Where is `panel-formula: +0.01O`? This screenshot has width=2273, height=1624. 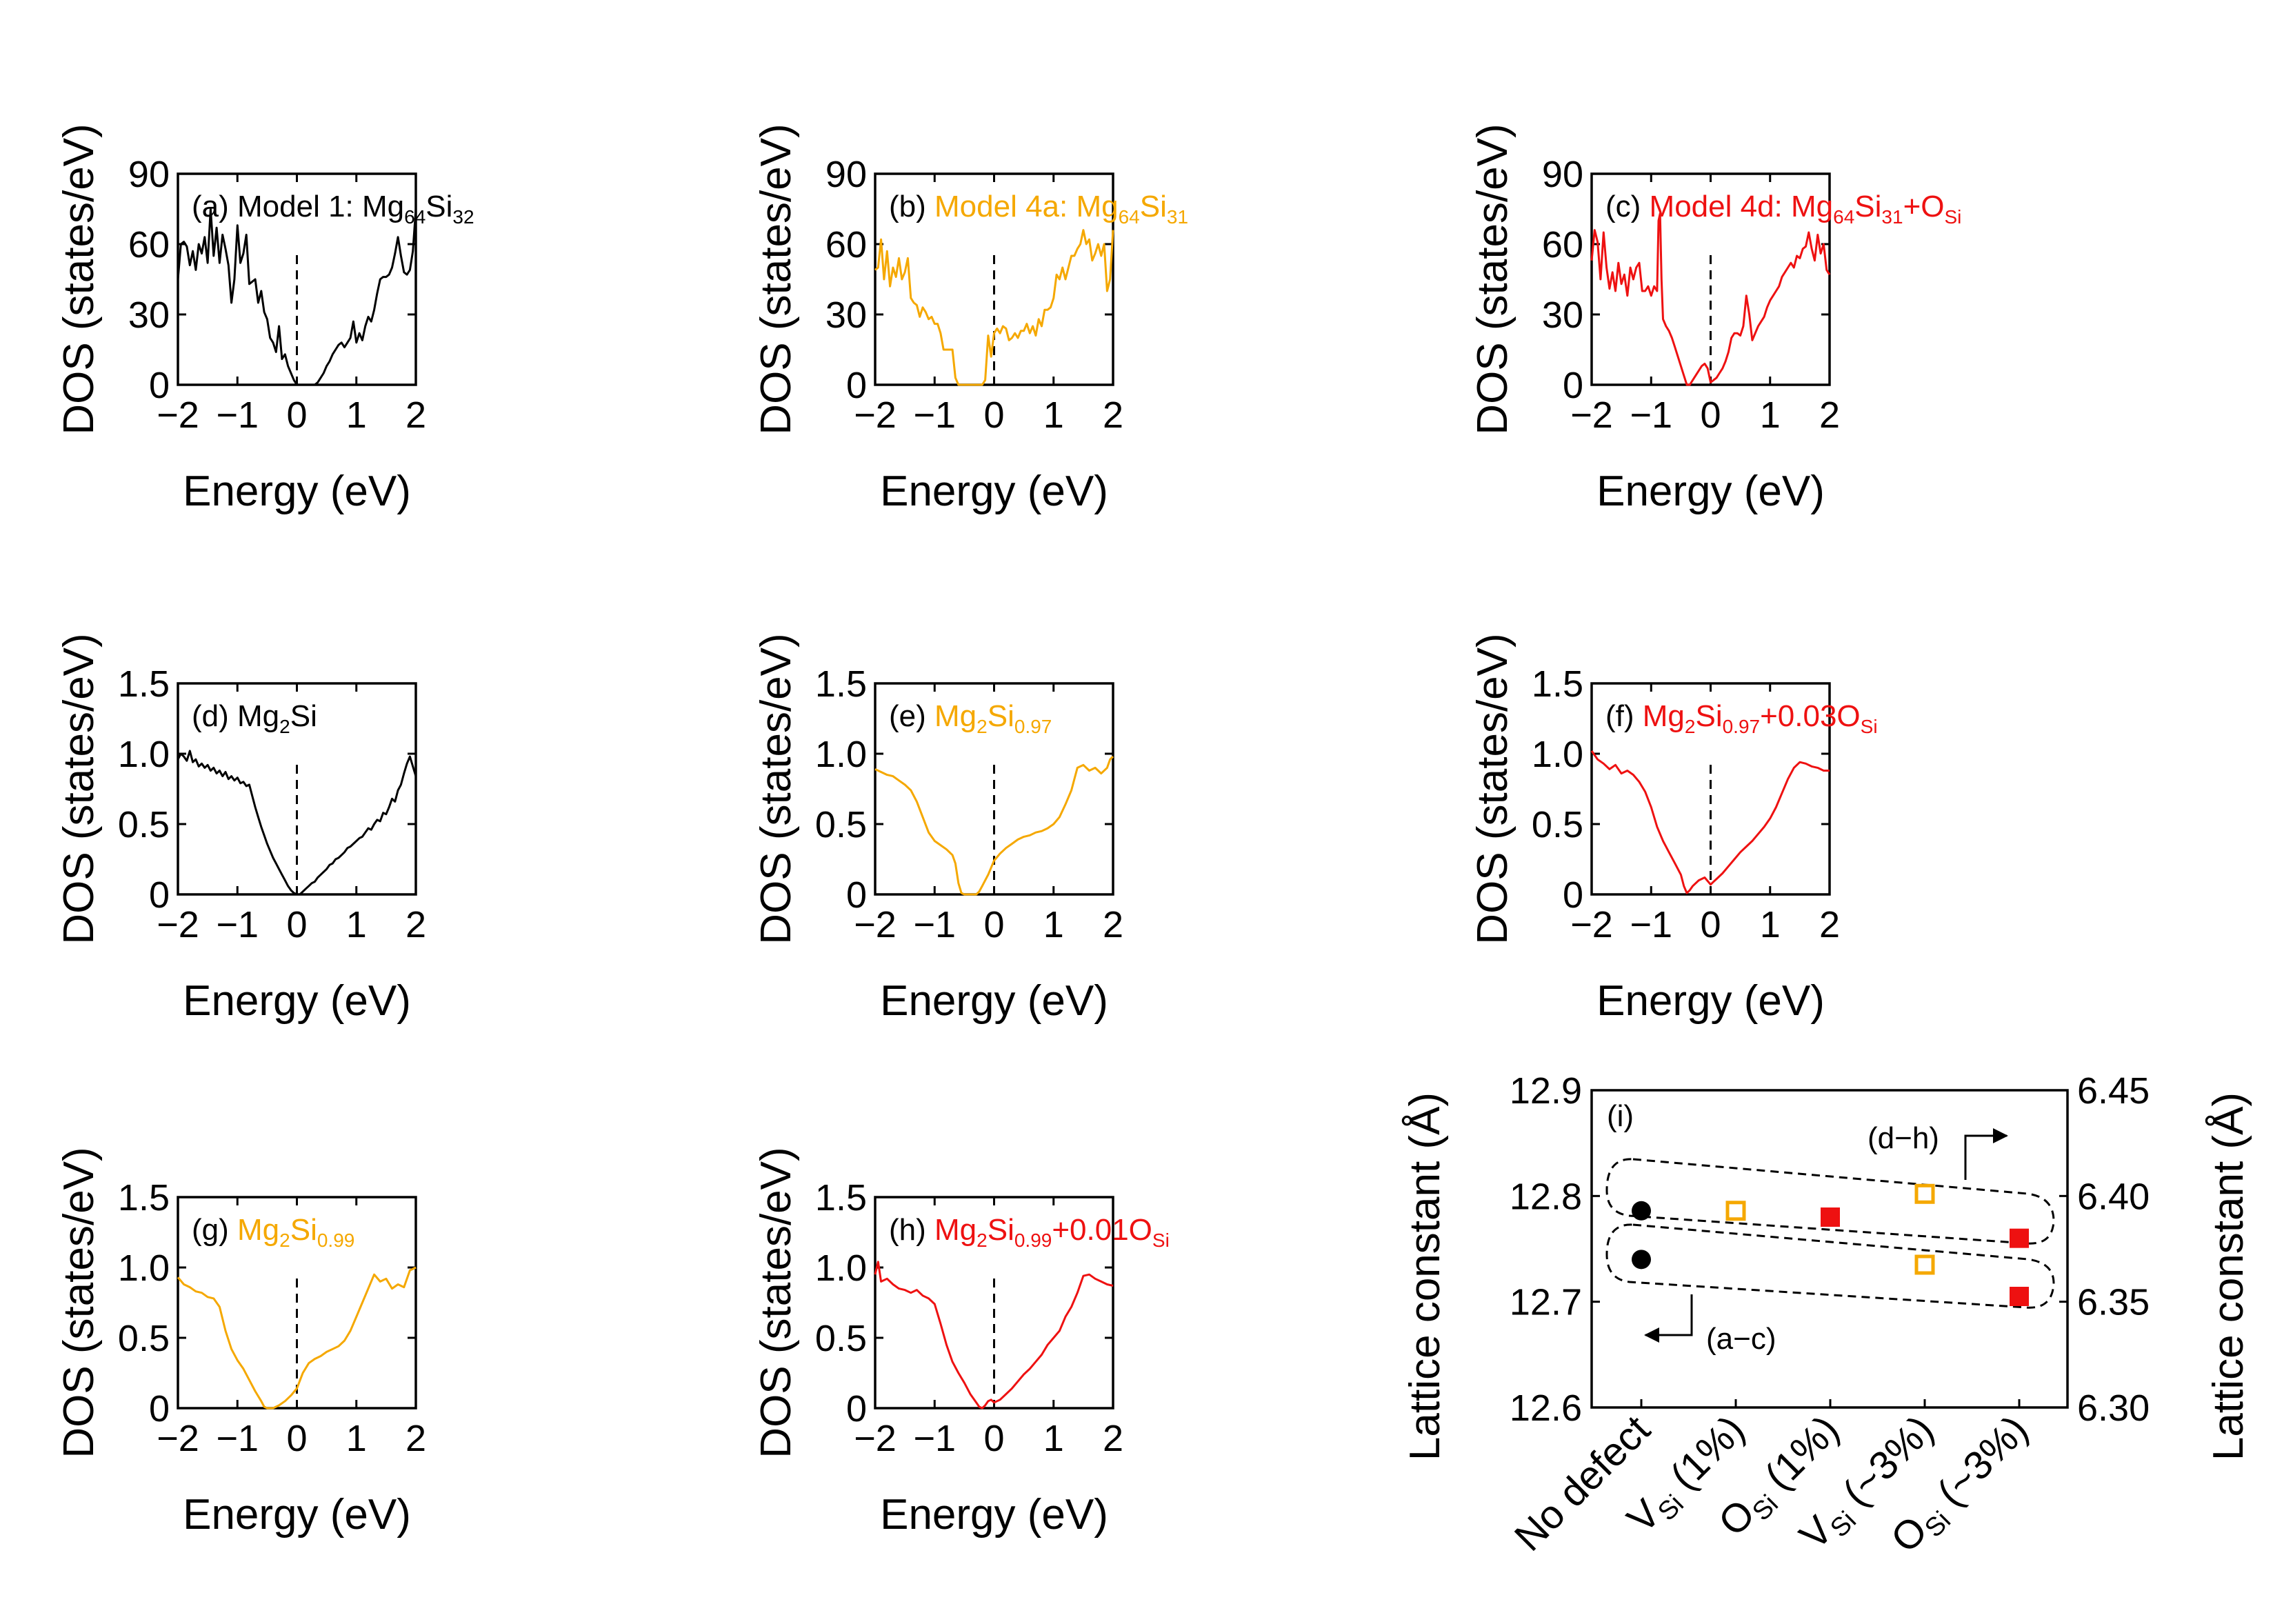
panel-formula: +0.01O is located at coordinates (1102, 1230).